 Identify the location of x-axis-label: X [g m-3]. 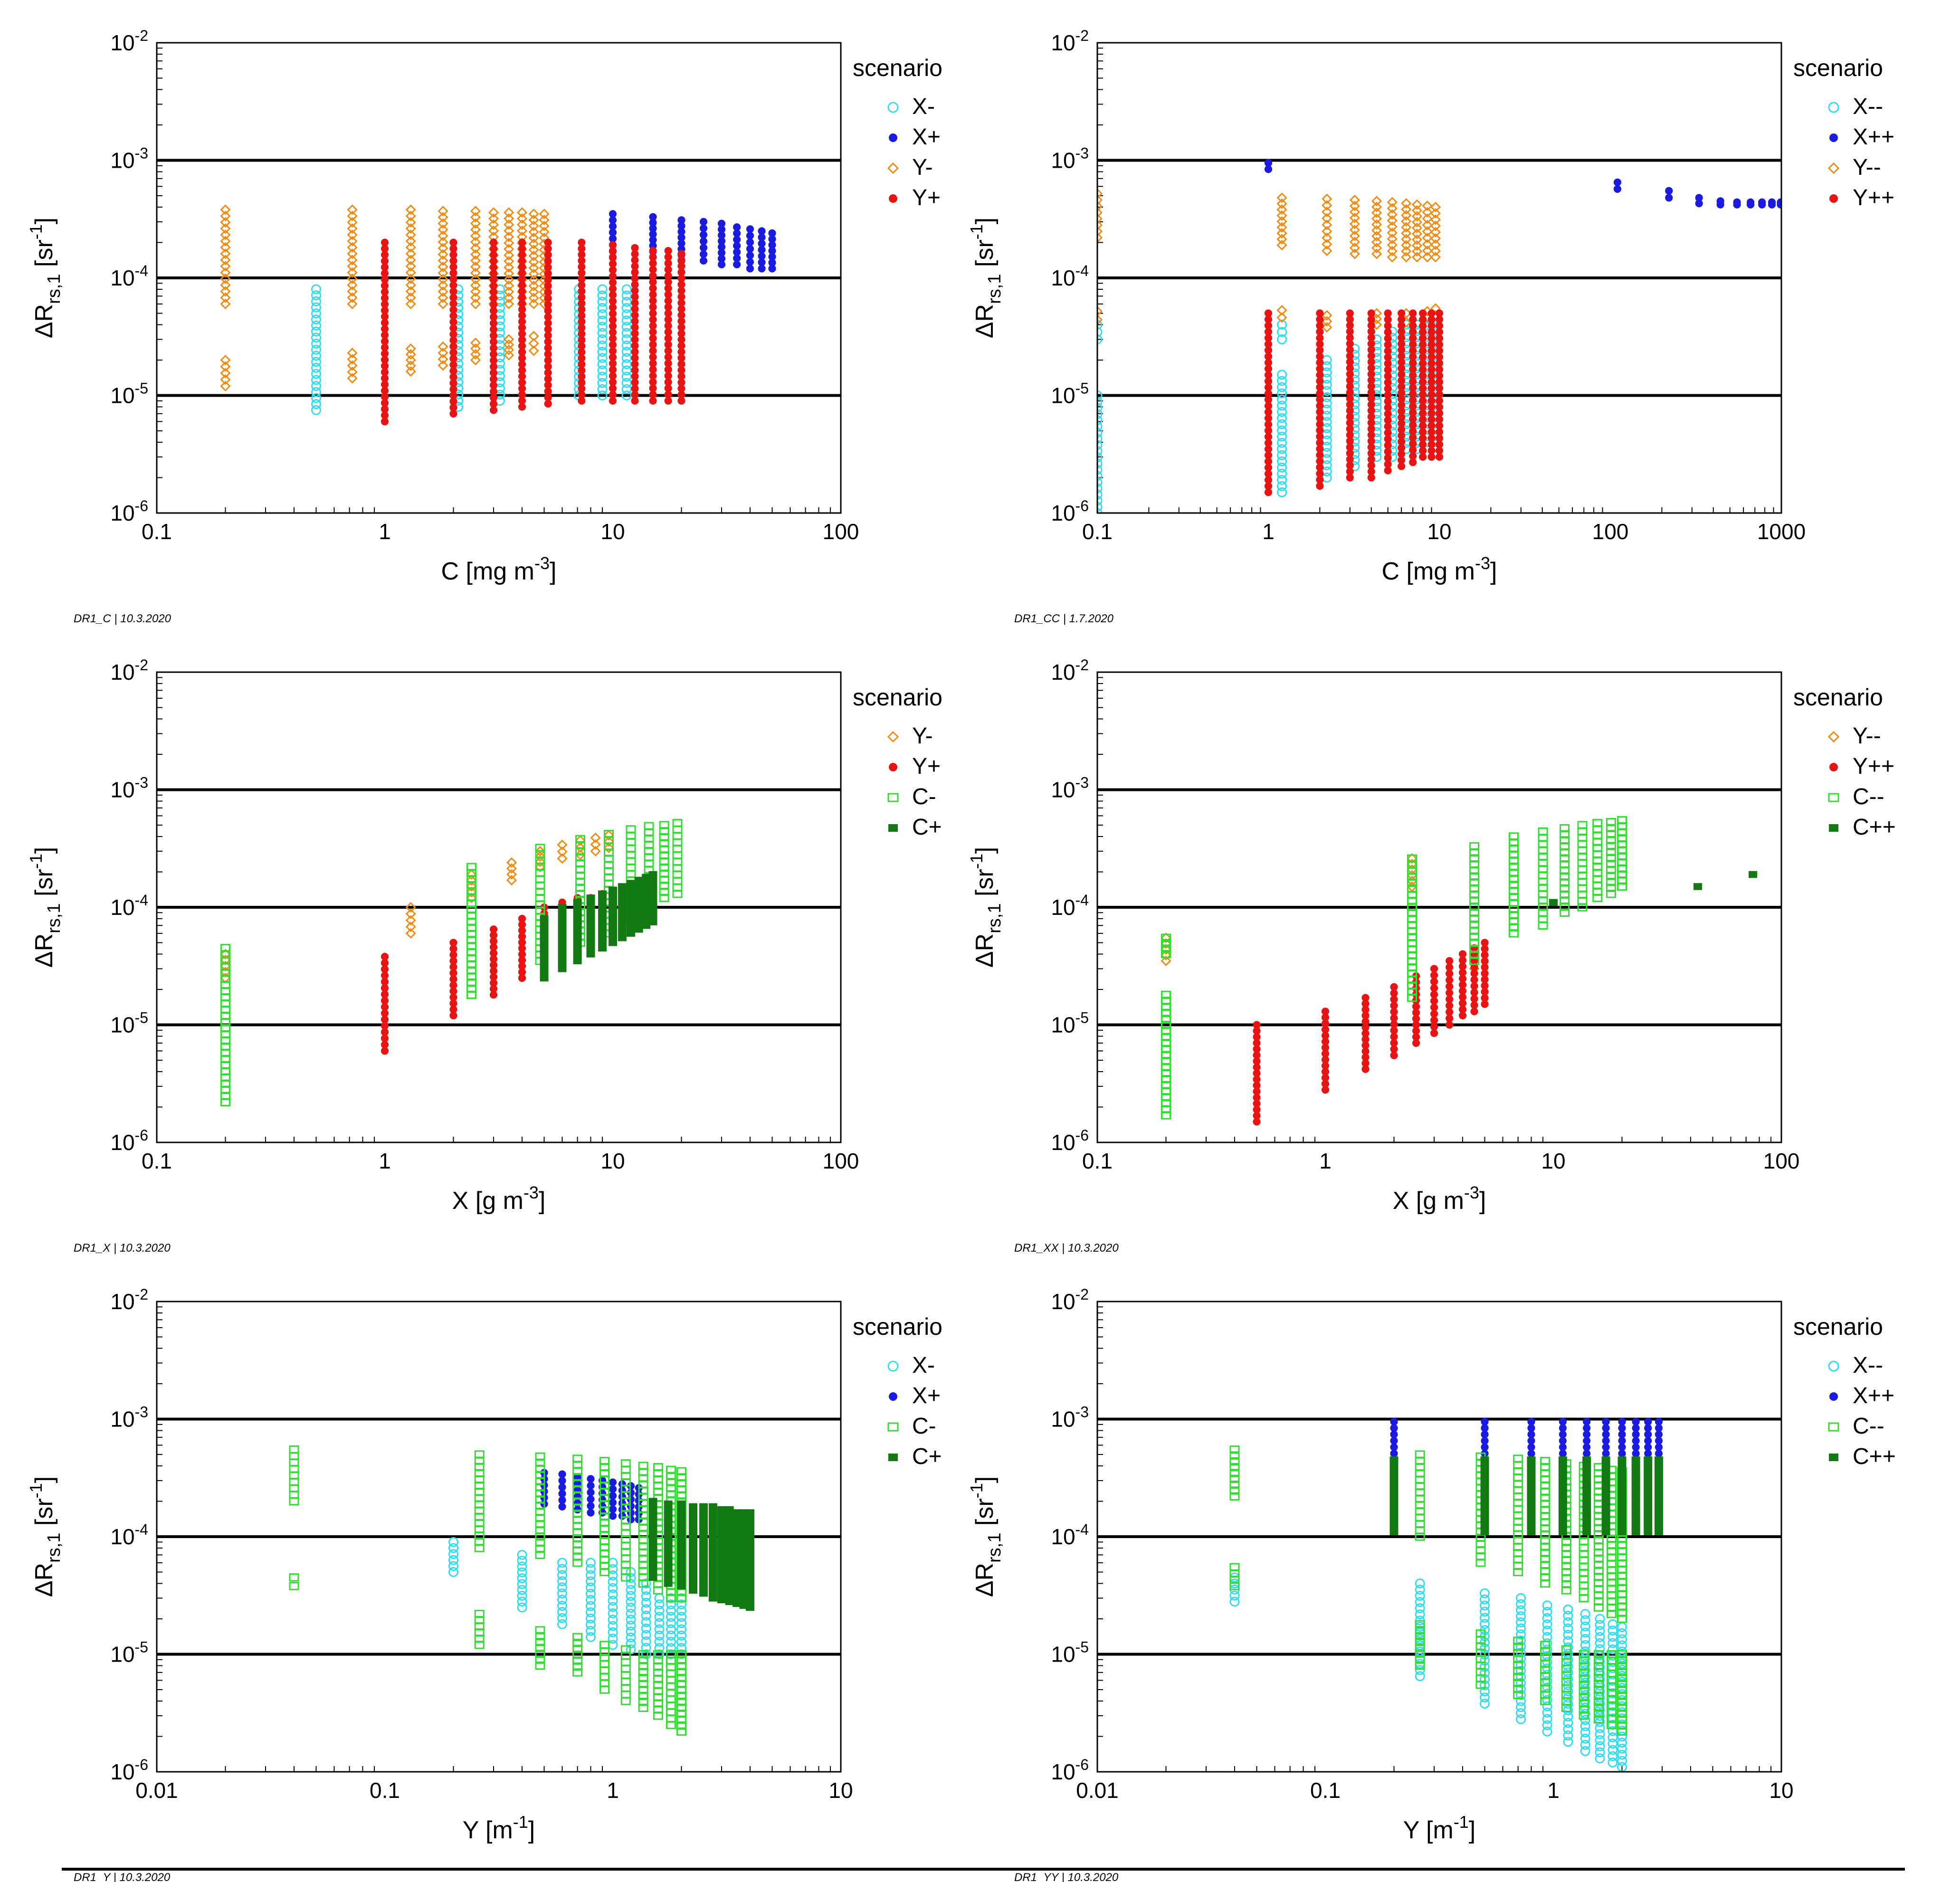
(1439, 1199).